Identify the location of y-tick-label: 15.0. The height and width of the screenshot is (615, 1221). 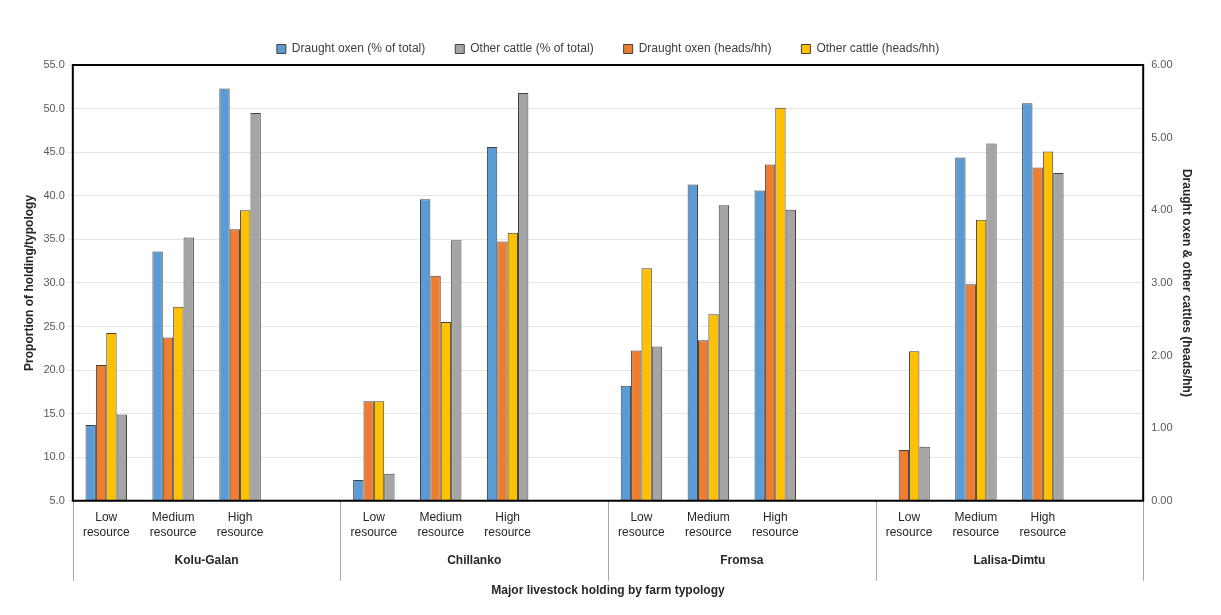
(54, 412).